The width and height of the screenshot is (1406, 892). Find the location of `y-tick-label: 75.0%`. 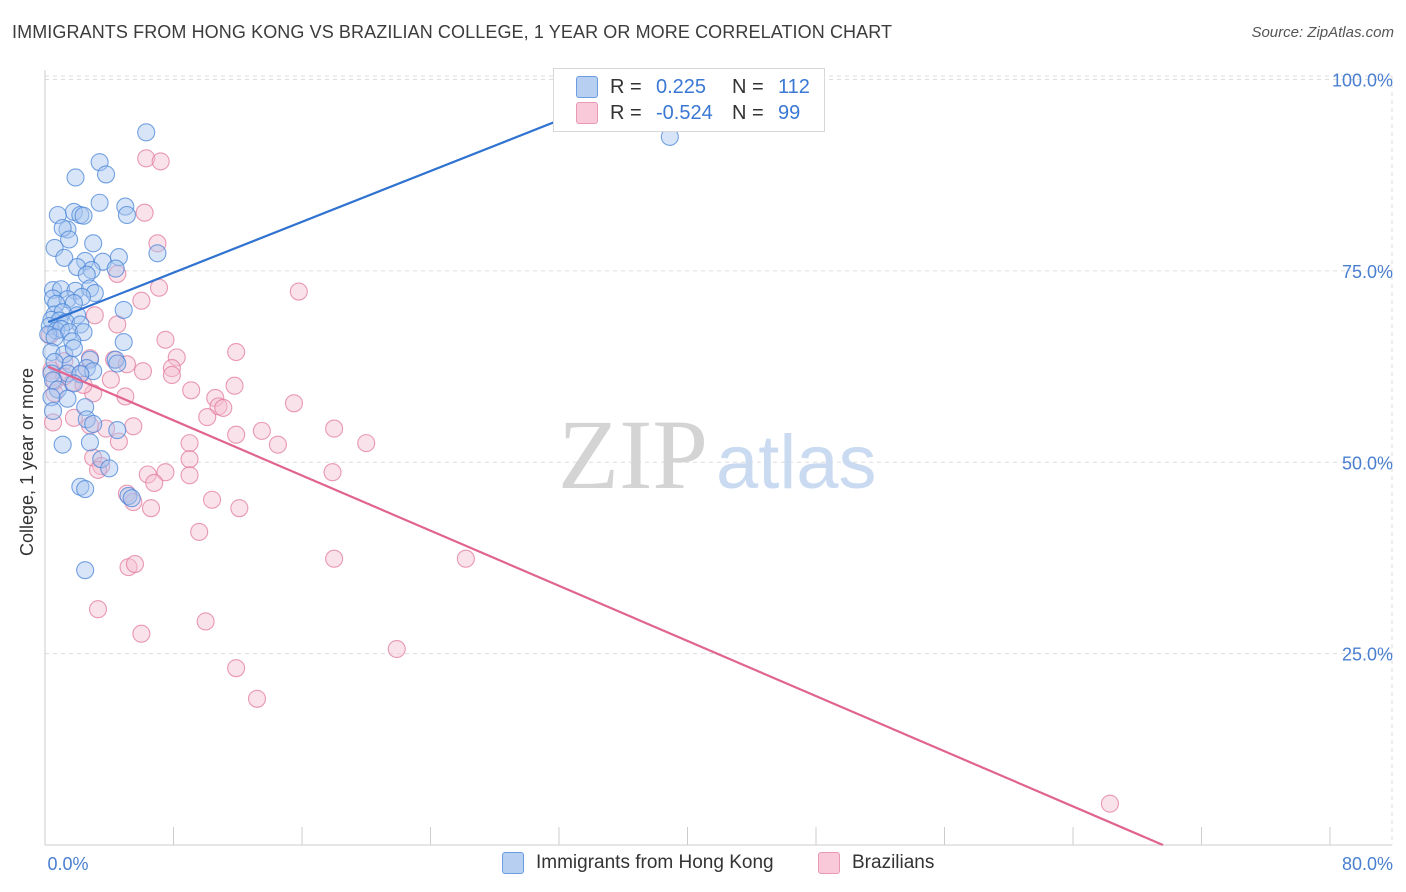

y-tick-label: 75.0% is located at coordinates (1367, 272).